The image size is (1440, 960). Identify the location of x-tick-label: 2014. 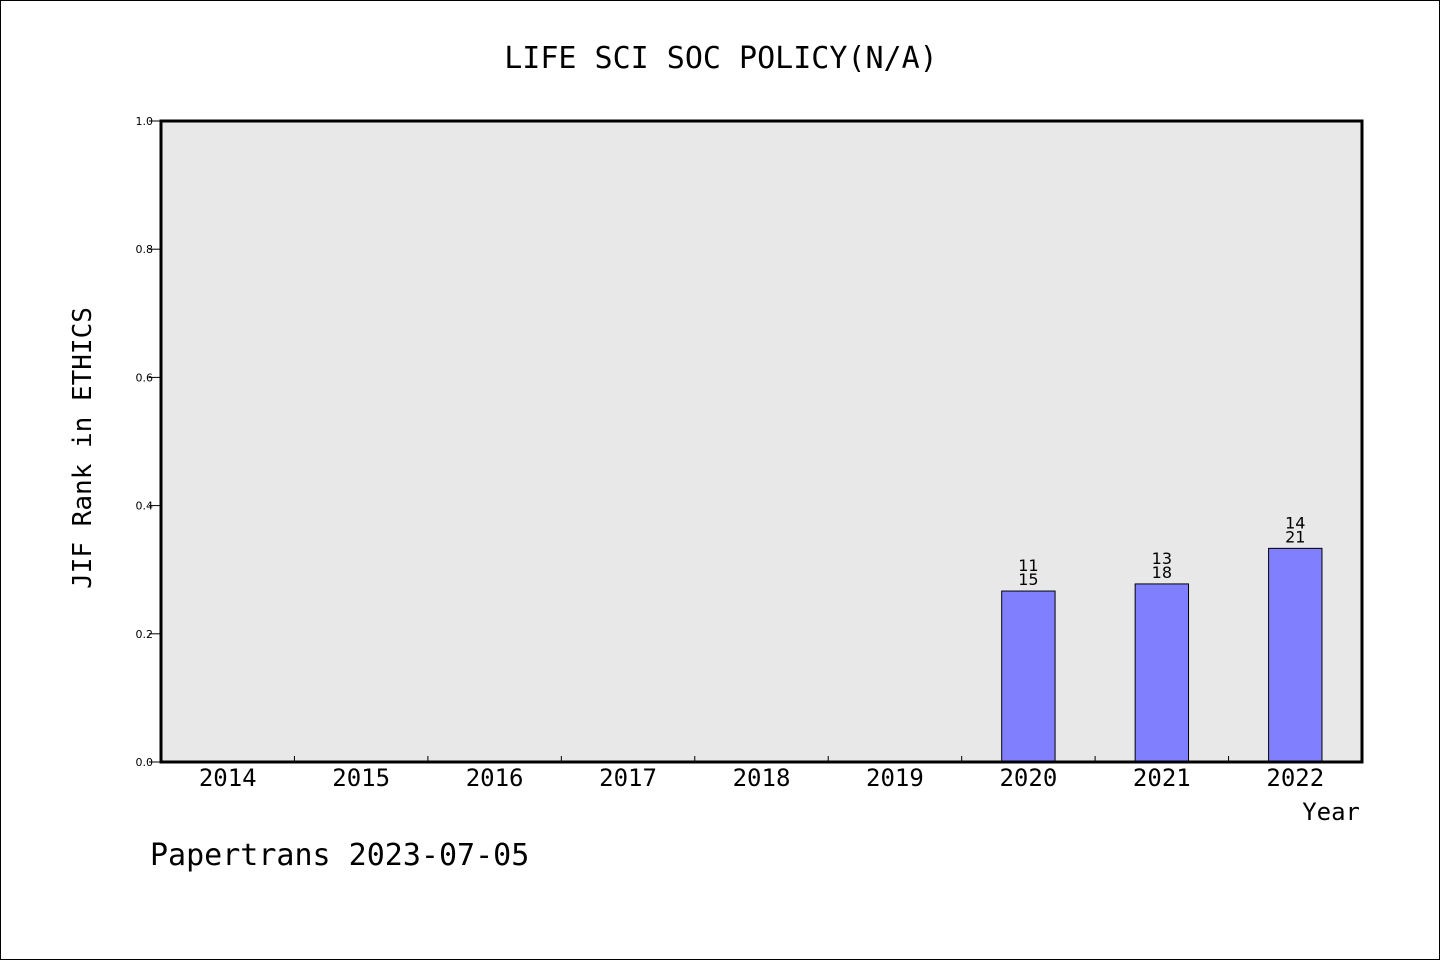
(228, 778).